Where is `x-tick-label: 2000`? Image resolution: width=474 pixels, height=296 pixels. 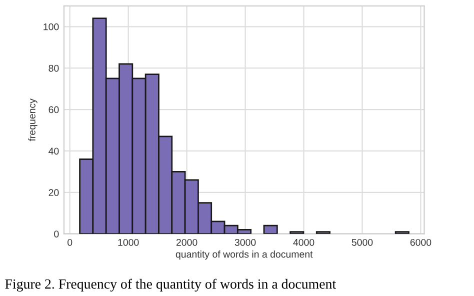 x-tick-label: 2000 is located at coordinates (187, 242).